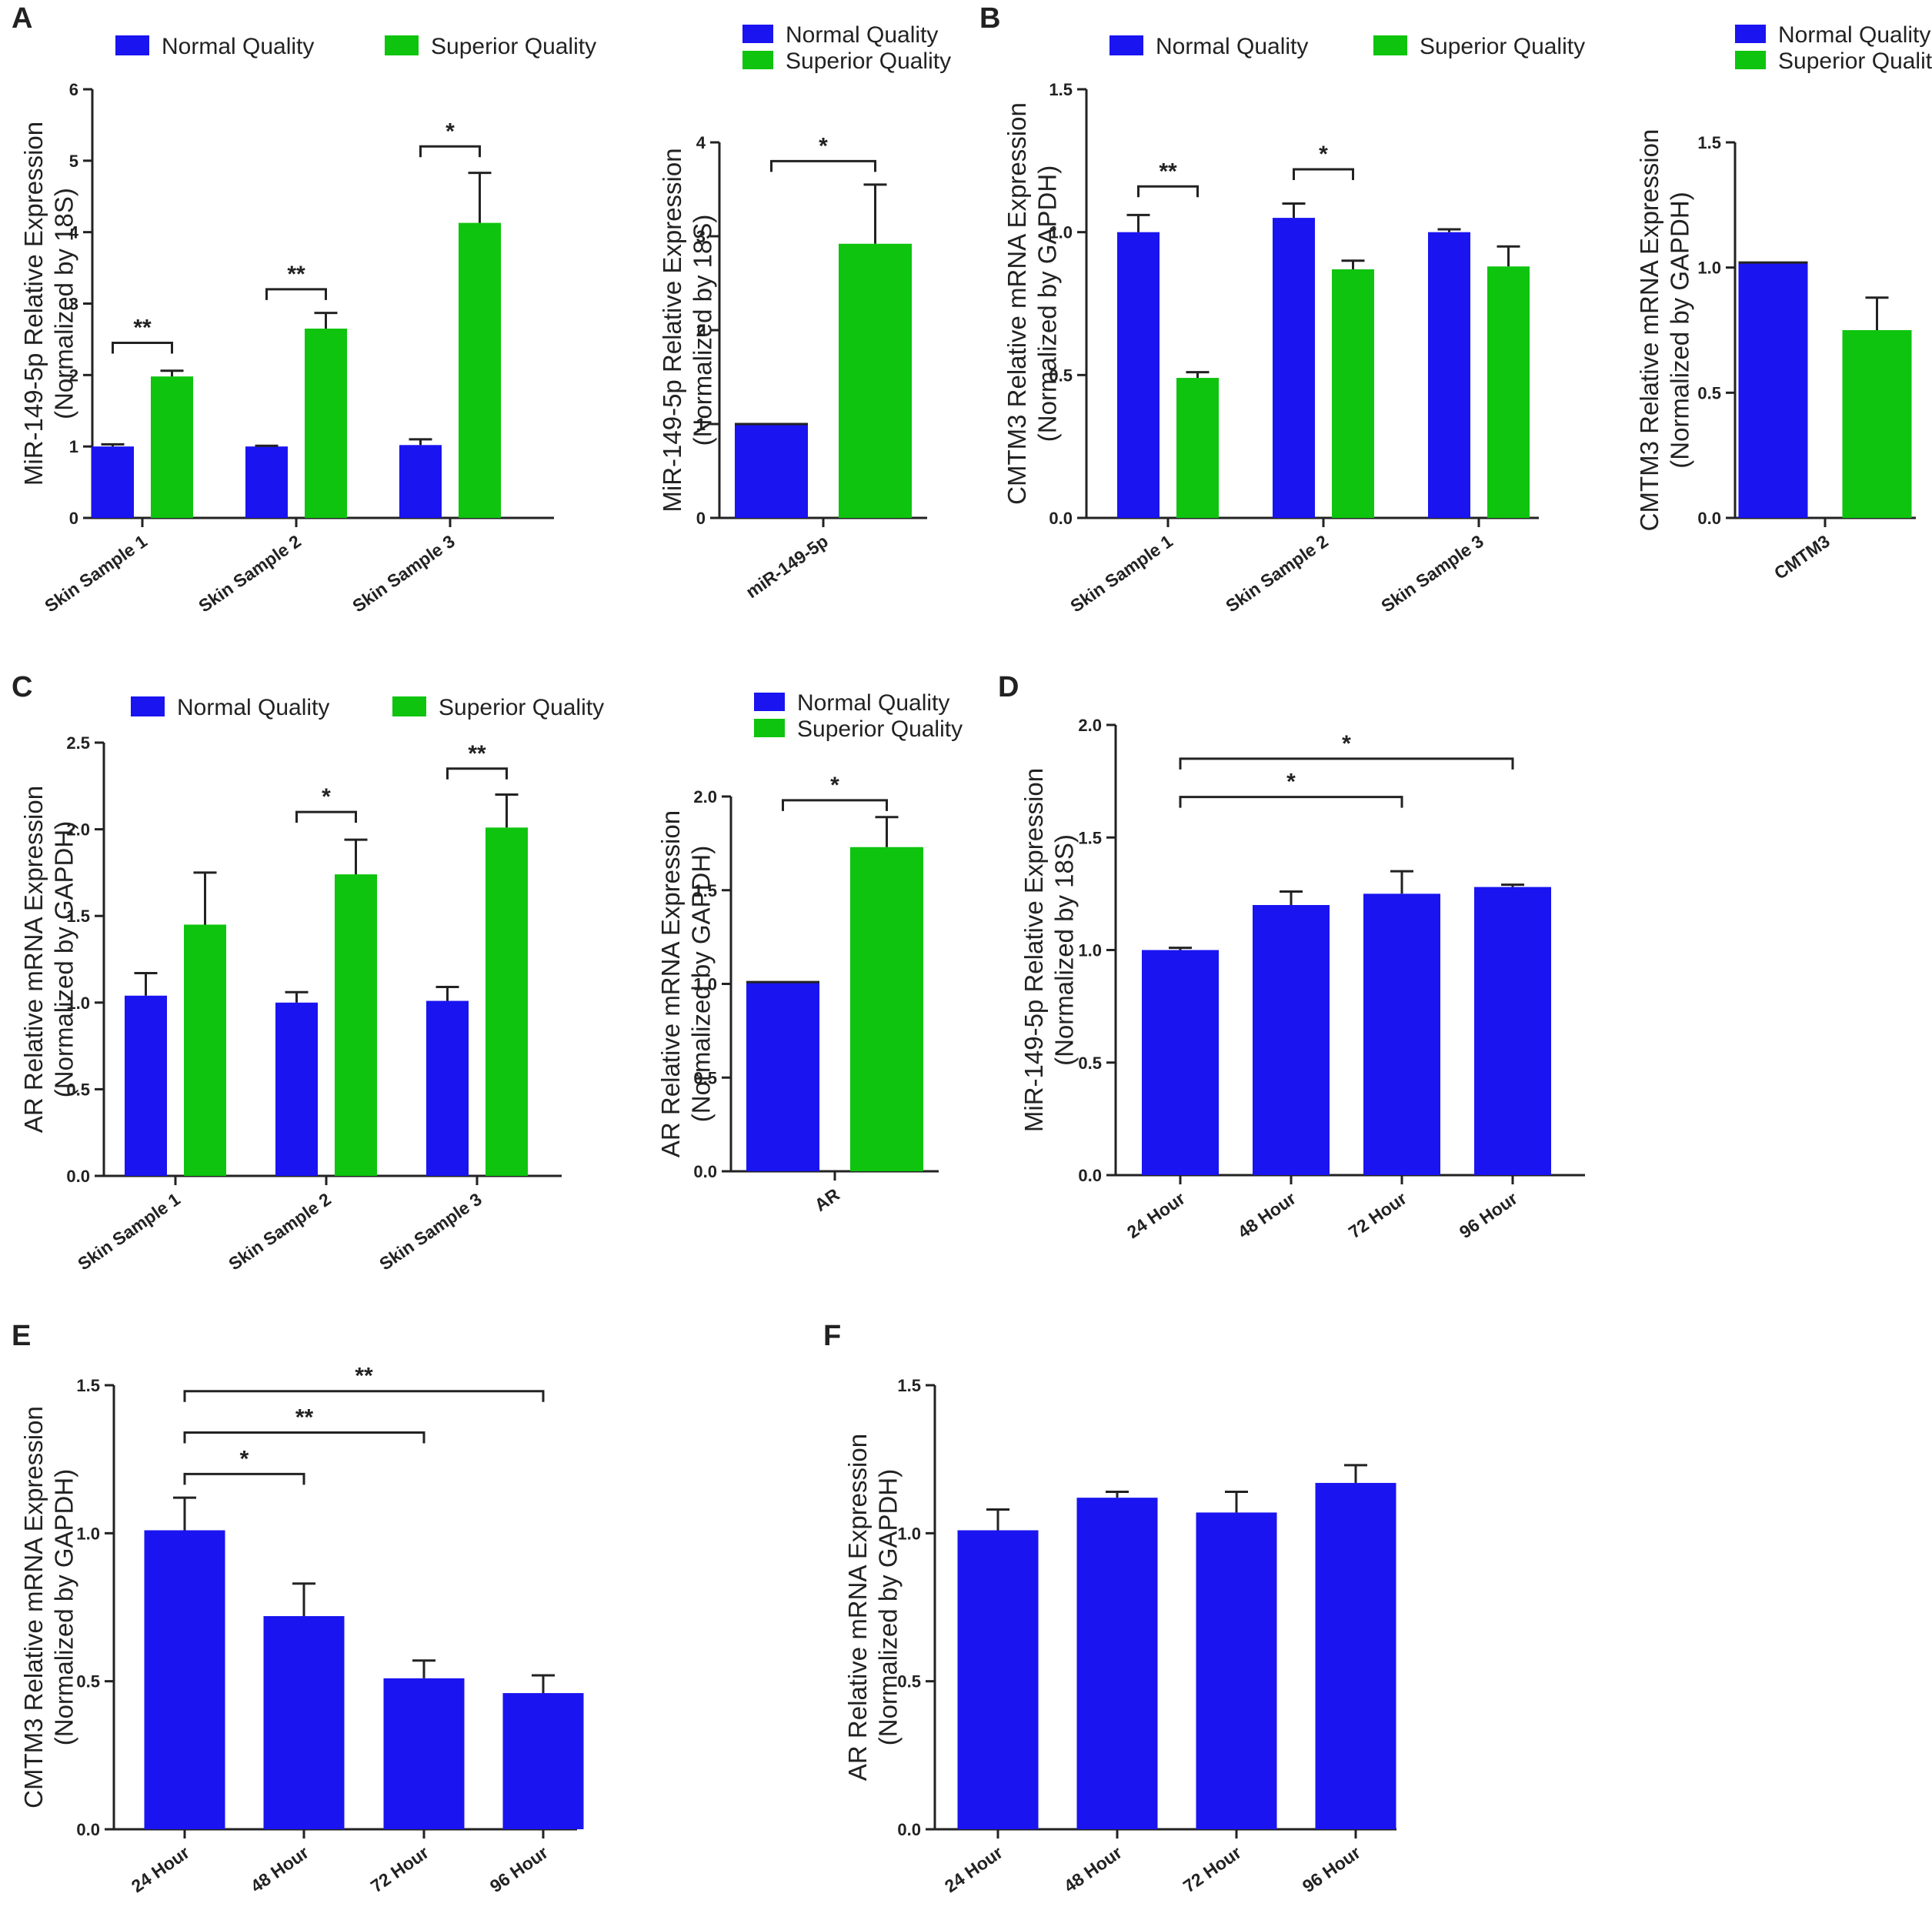 The width and height of the screenshot is (1932, 1927). Describe the element at coordinates (786, 566) in the screenshot. I see `x-tick-label: miR-149-5p` at that location.